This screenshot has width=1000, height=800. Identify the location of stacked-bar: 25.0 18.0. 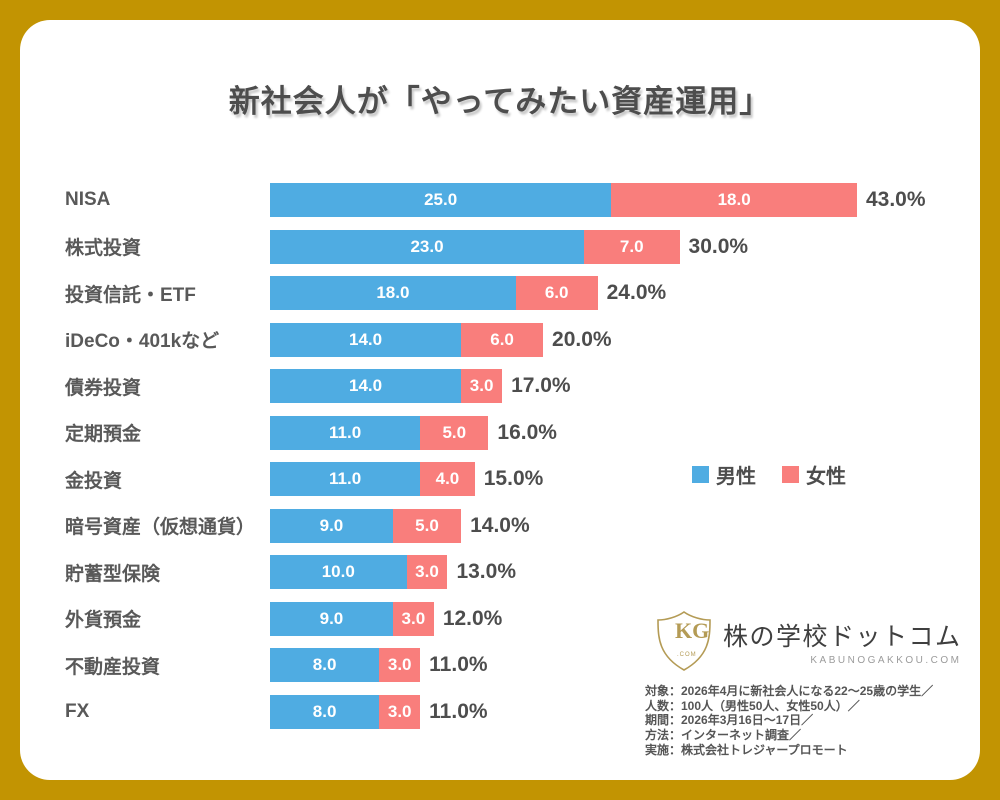
(563, 200).